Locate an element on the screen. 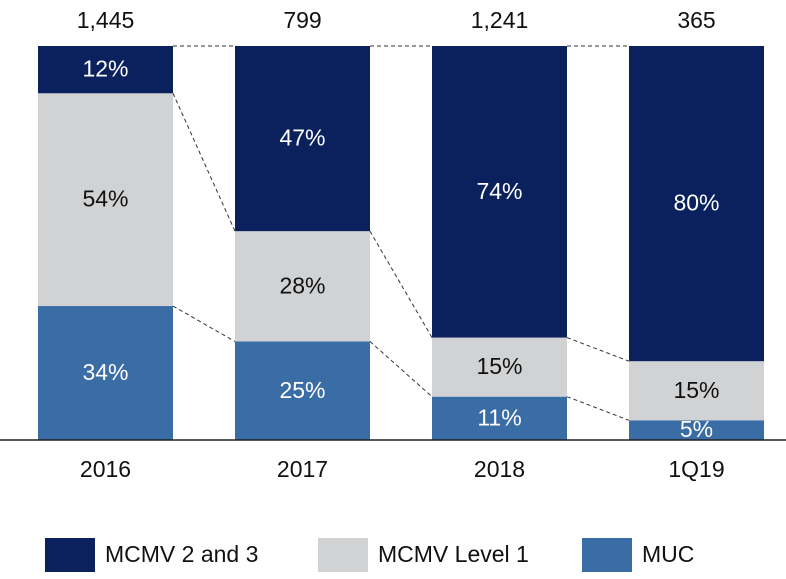 The height and width of the screenshot is (579, 786). data-label: 25% is located at coordinates (302, 390).